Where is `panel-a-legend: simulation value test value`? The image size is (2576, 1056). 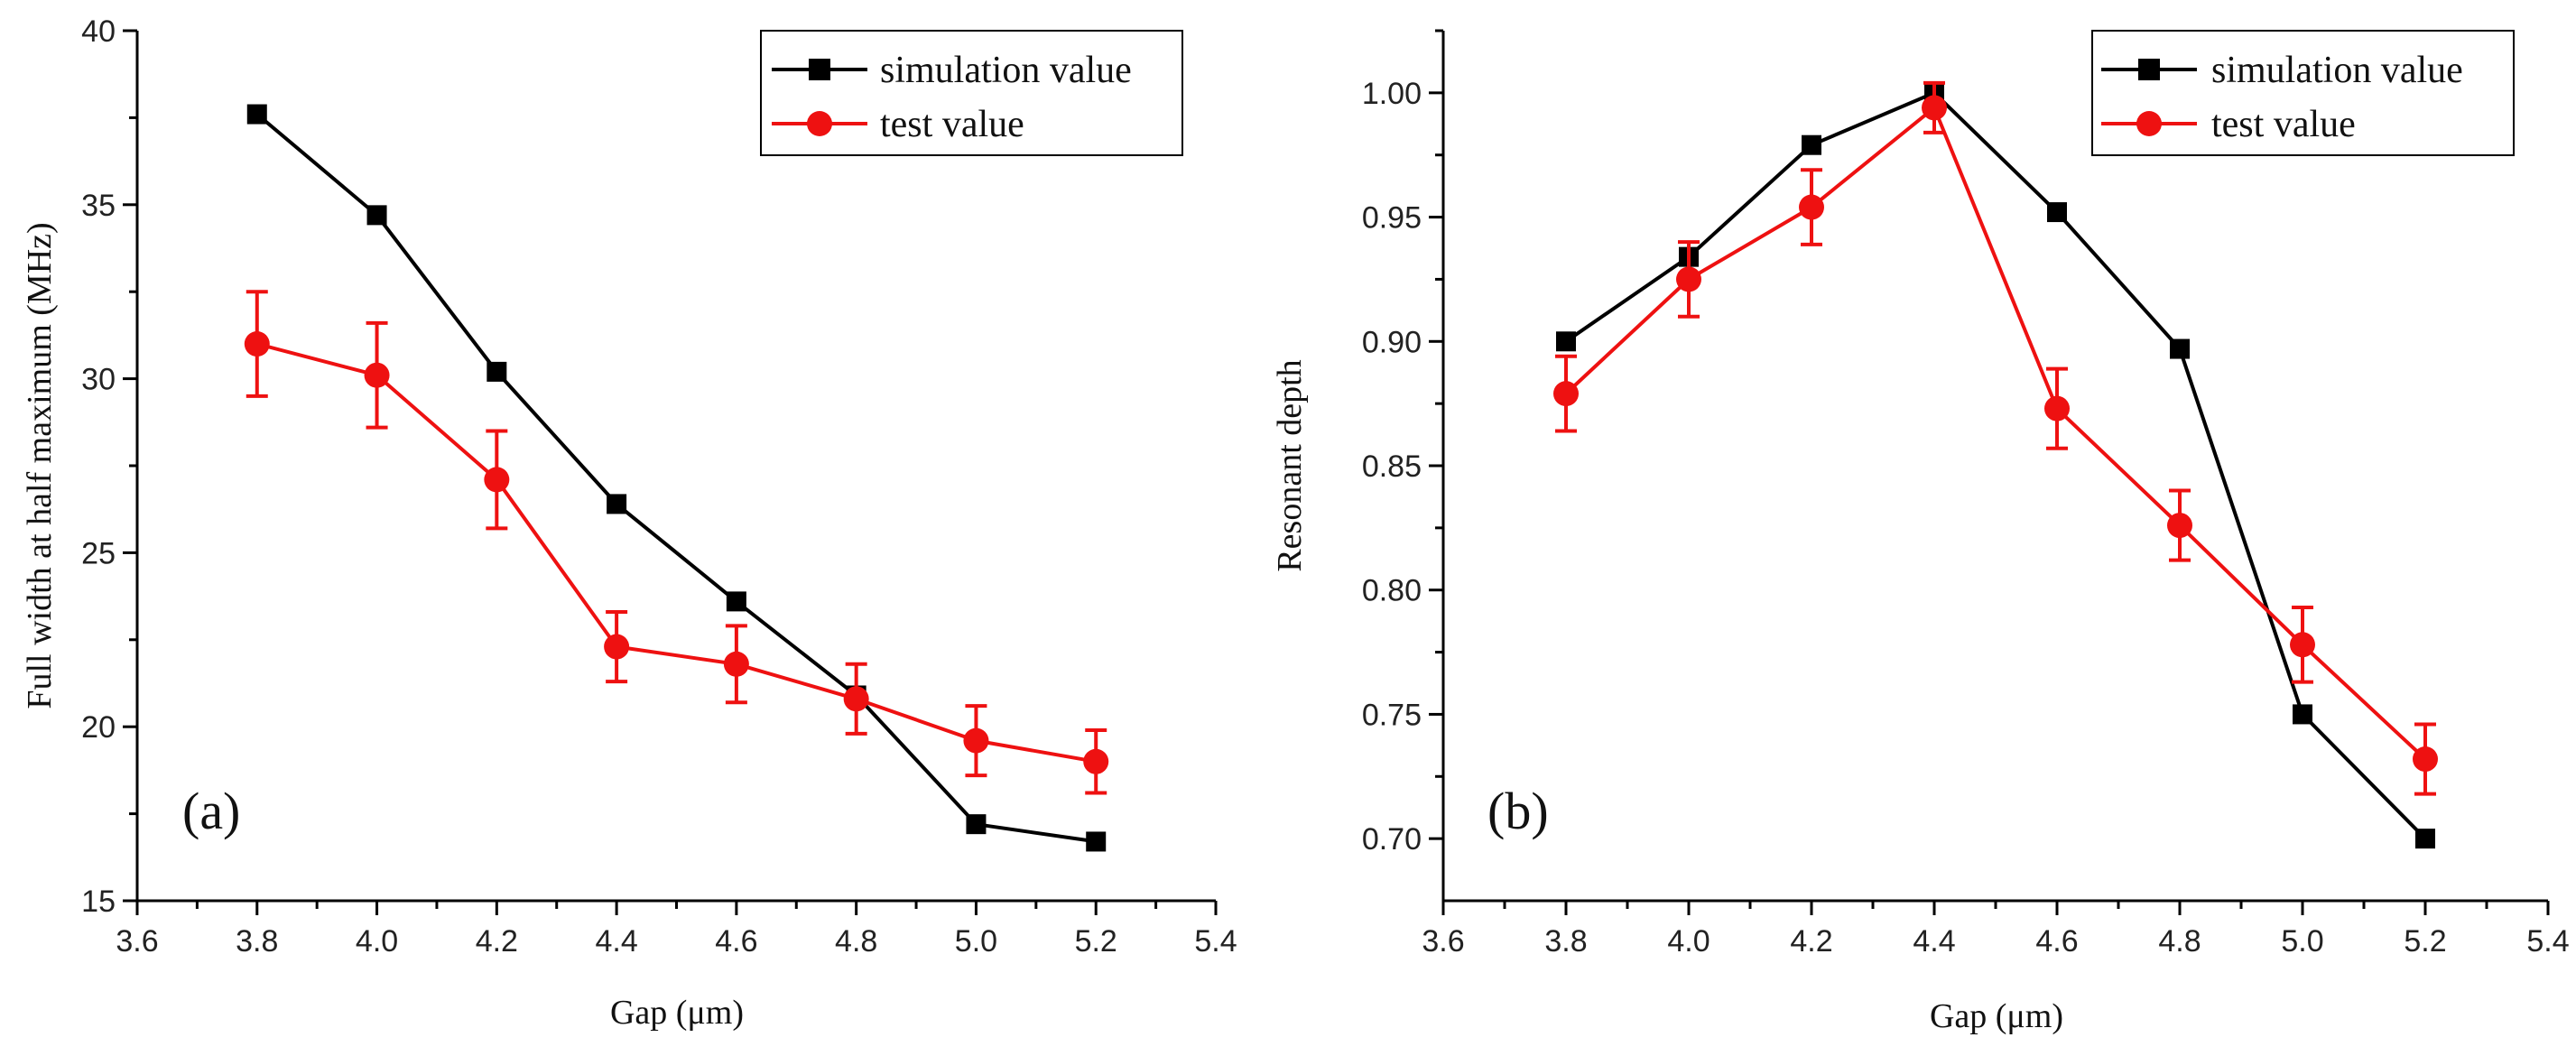 panel-a-legend: simulation value test value is located at coordinates (971, 93).